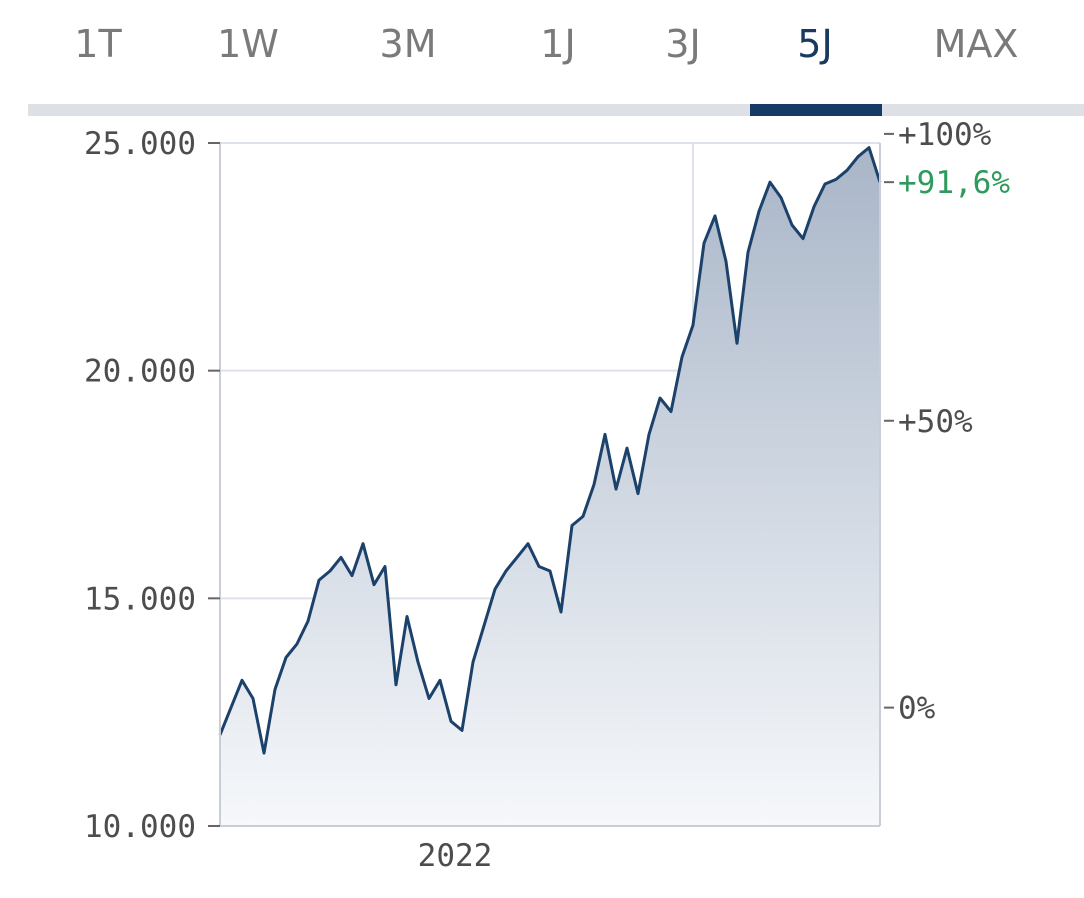 The width and height of the screenshot is (1084, 898). I want to click on y-tick-label: 25.000, so click(140, 144).